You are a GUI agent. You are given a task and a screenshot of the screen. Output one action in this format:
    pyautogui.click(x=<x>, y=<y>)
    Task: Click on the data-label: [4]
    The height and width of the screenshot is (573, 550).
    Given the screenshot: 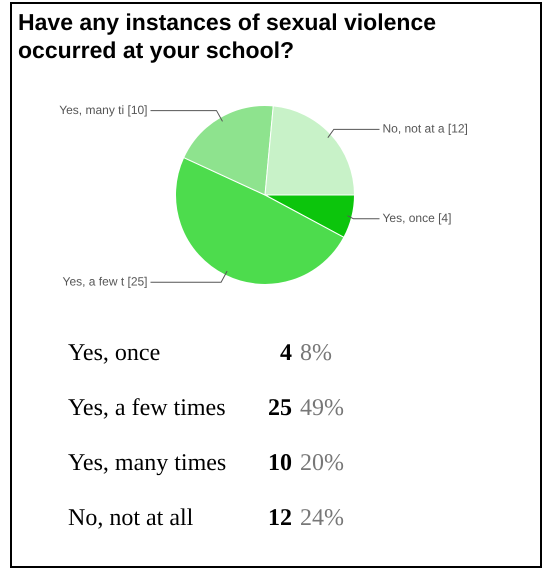 What is the action you would take?
    pyautogui.click(x=445, y=218)
    